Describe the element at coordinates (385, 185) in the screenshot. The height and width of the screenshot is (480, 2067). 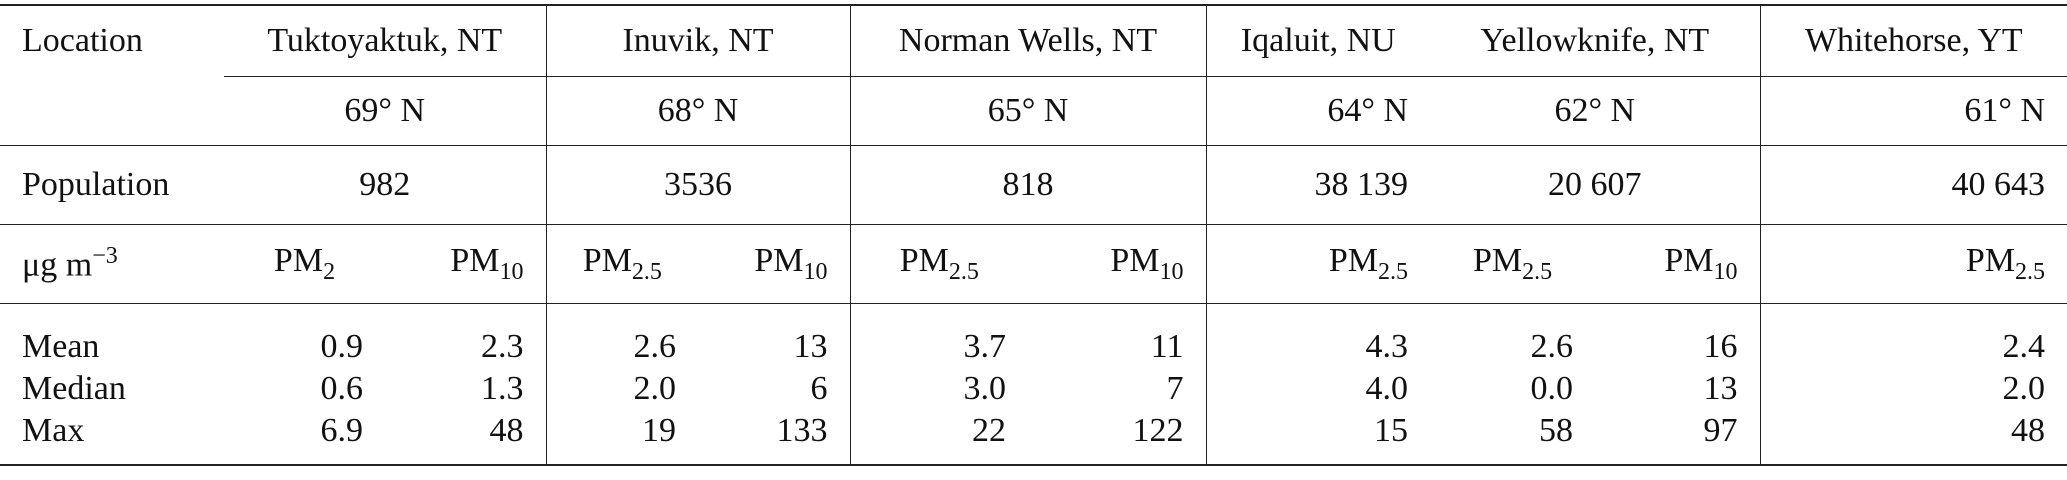
I see `population: 982` at that location.